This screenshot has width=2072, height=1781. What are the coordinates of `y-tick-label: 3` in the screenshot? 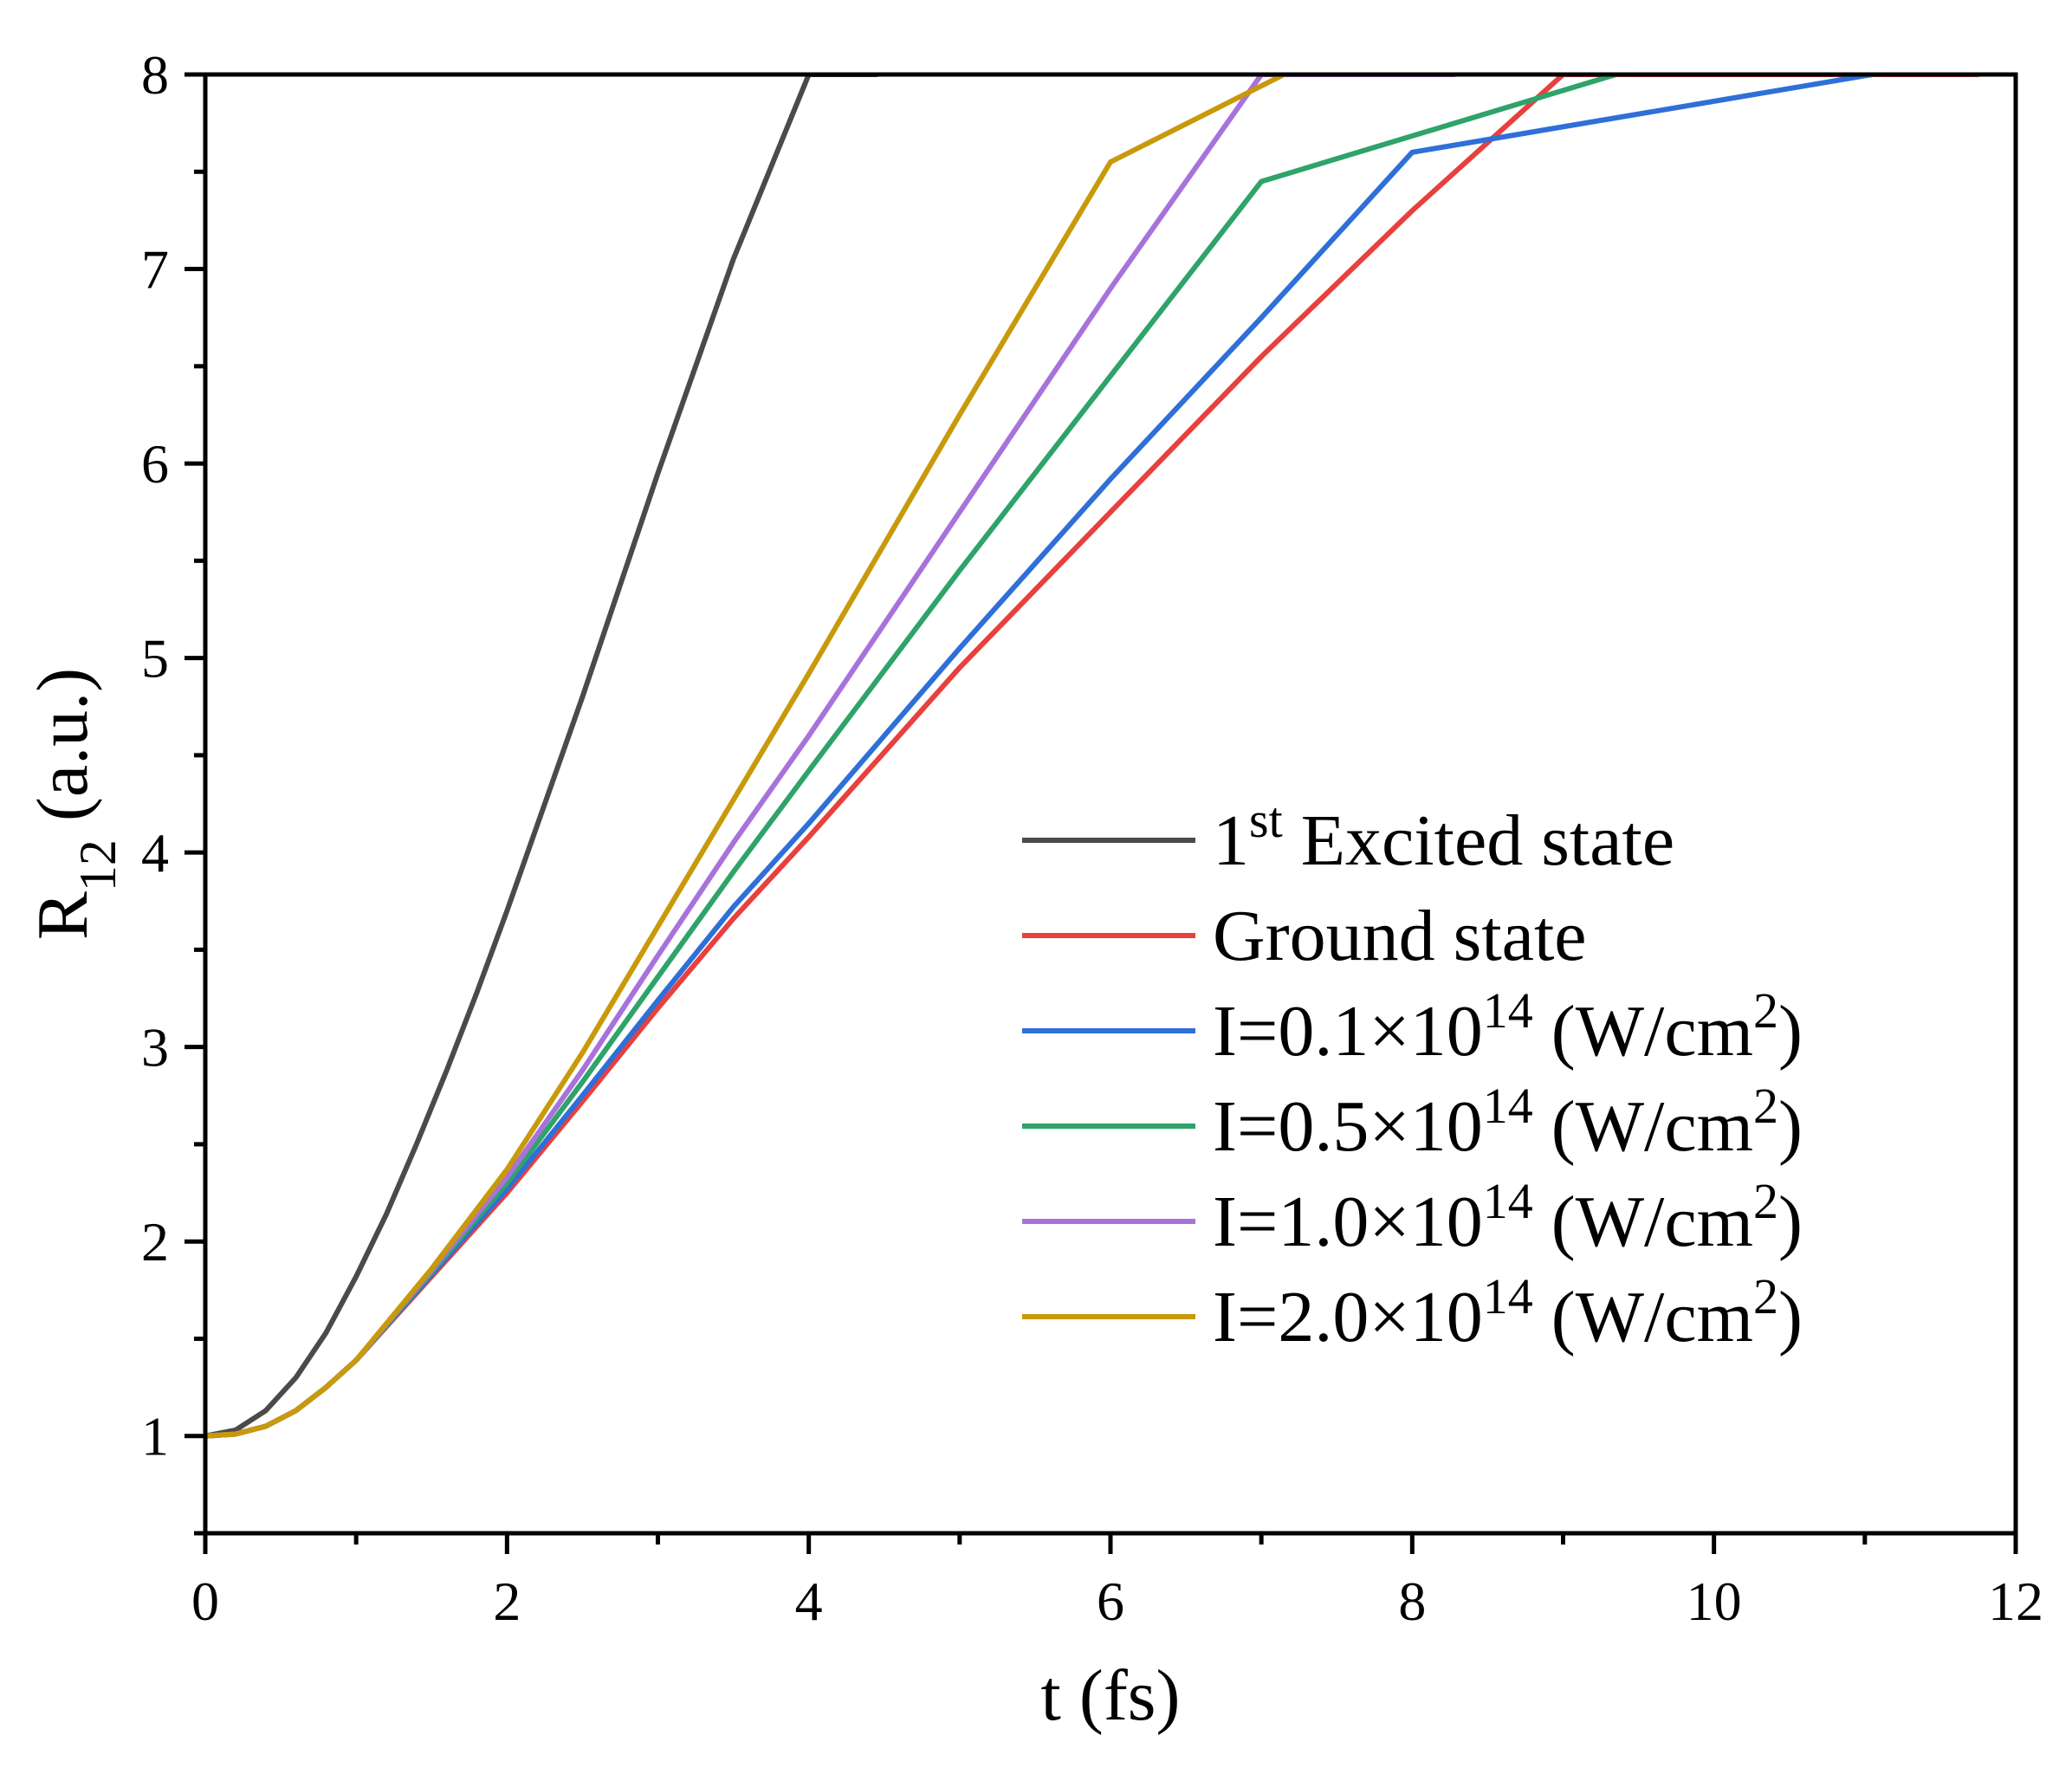 It's located at (155, 1048).